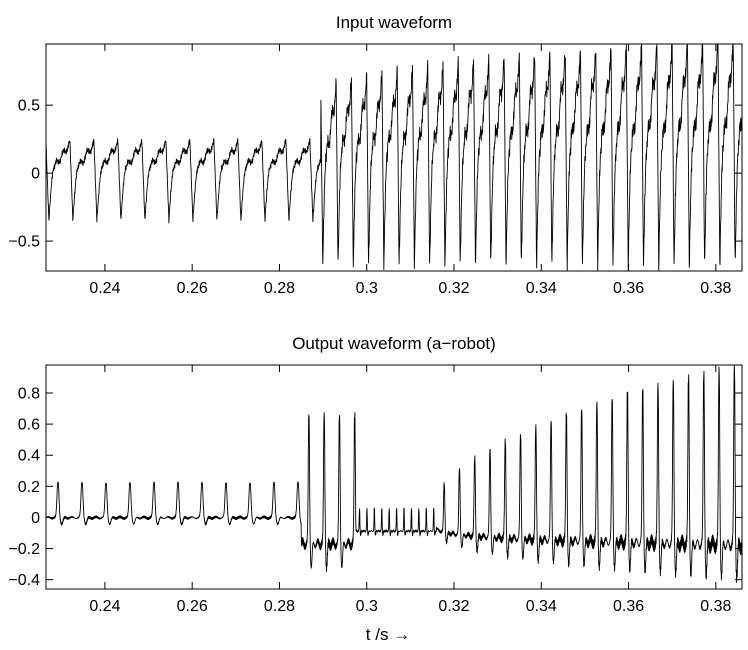  I want to click on bottom-ytick-label: −0.2, so click(24, 549).